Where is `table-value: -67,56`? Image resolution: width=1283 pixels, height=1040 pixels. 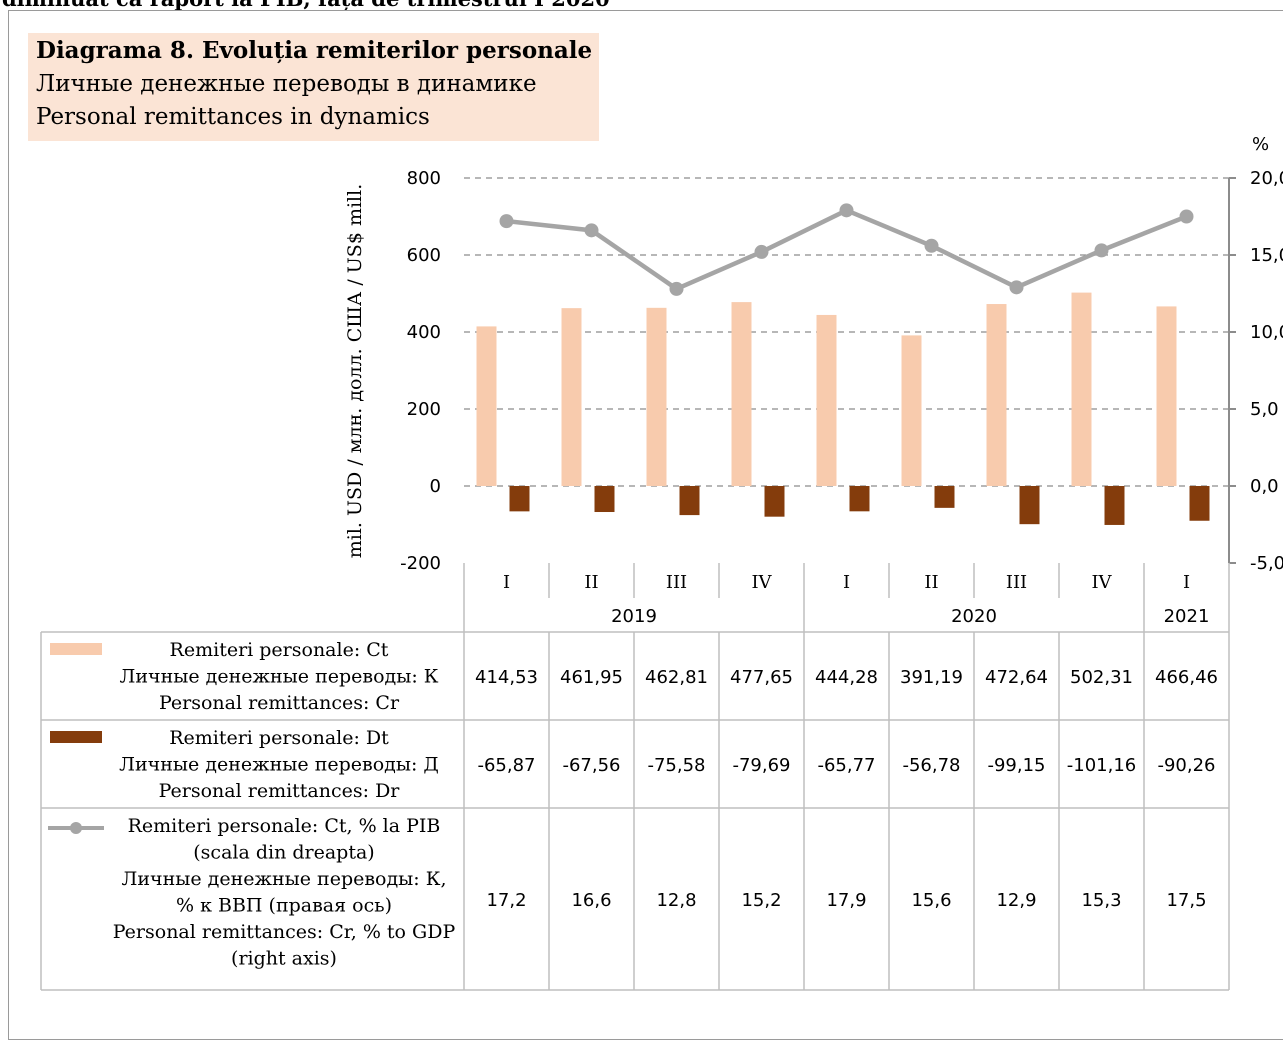 table-value: -67,56 is located at coordinates (591, 765).